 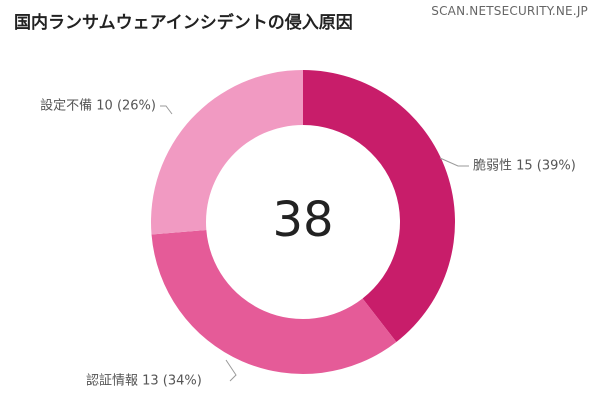 I want to click on slice-label-1: 脆弱性 15 (39%), so click(x=524, y=166).